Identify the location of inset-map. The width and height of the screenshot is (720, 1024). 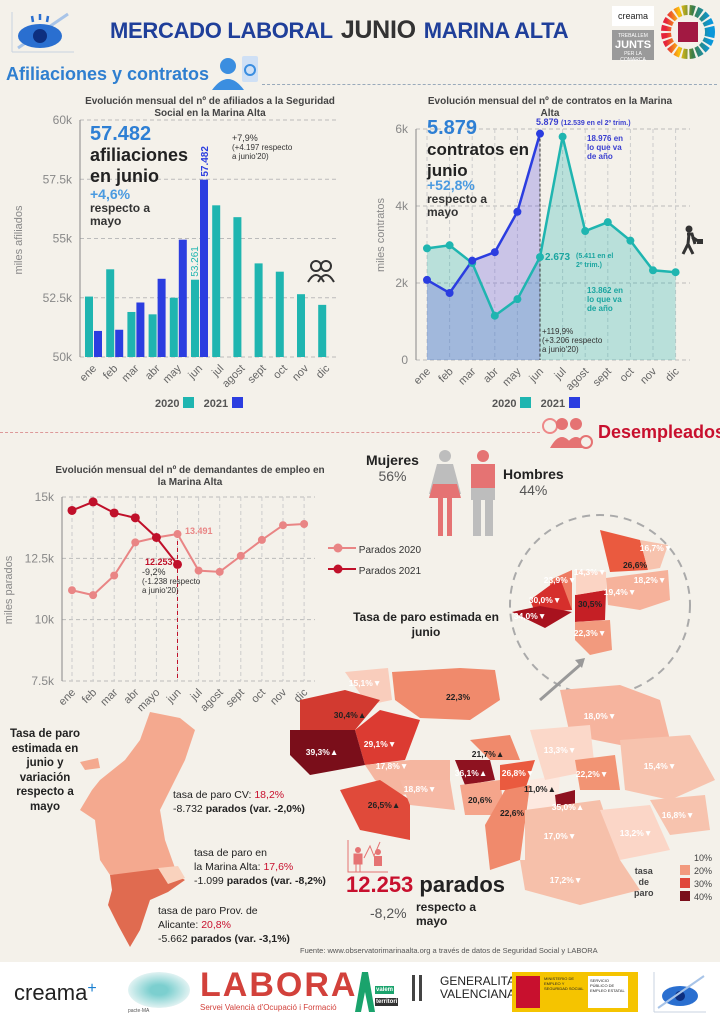
(591, 592).